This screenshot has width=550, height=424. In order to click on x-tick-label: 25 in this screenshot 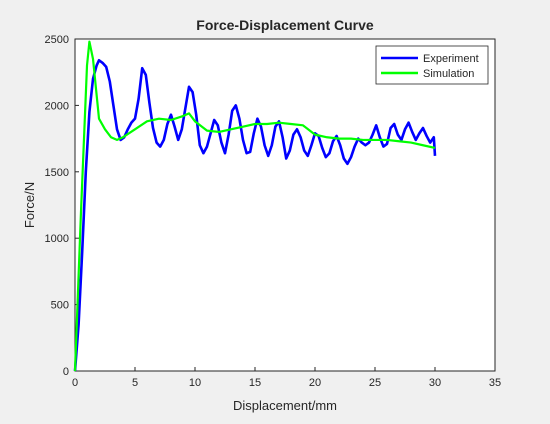, I will do `click(375, 383)`.